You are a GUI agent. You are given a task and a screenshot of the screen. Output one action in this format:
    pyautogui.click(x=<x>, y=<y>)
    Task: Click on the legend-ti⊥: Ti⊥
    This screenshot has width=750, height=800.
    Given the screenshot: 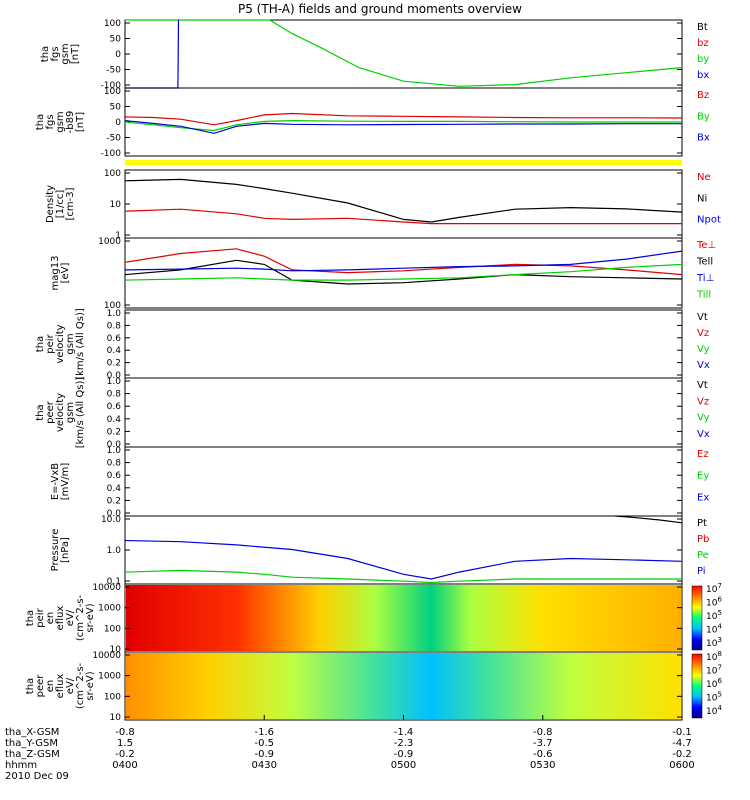 What is the action you would take?
    pyautogui.click(x=705, y=278)
    